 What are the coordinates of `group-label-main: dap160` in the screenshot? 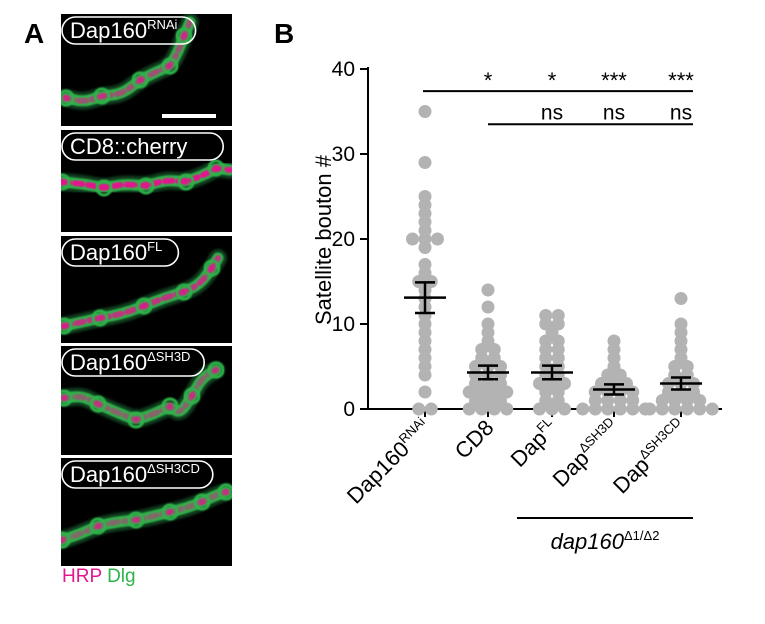 It's located at (588, 541).